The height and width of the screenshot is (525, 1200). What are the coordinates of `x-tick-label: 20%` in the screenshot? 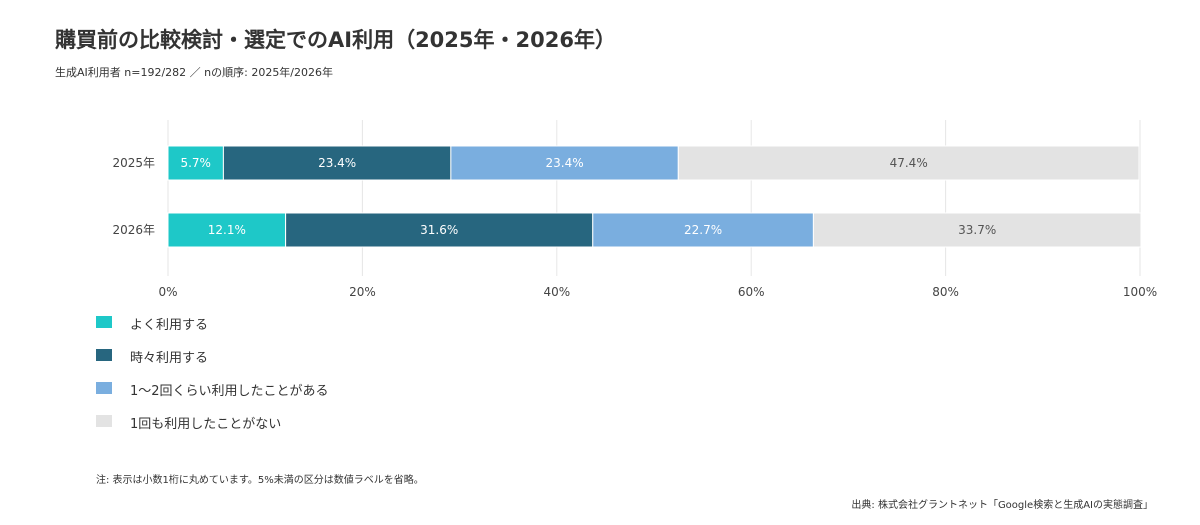 It's located at (362, 292).